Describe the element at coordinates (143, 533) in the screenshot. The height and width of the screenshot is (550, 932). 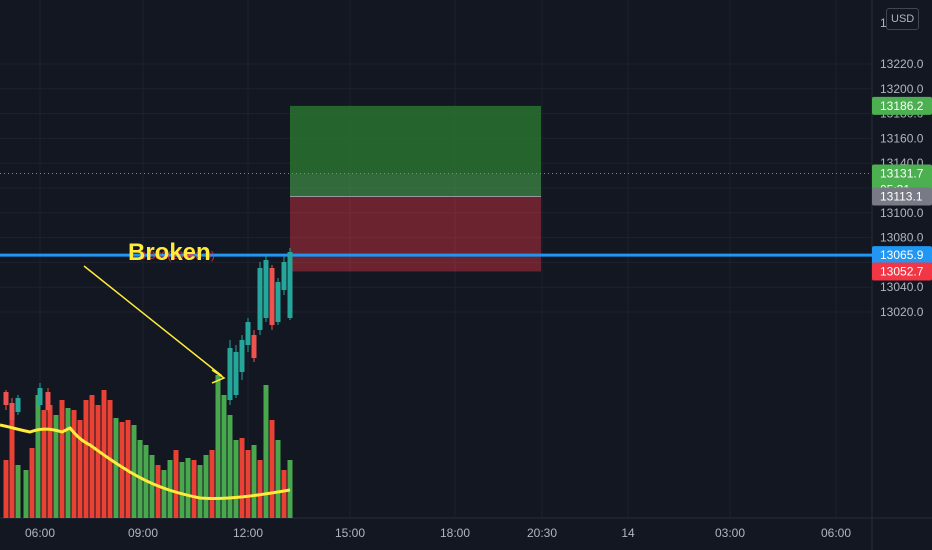
I see `time-tick-label: 09:00` at that location.